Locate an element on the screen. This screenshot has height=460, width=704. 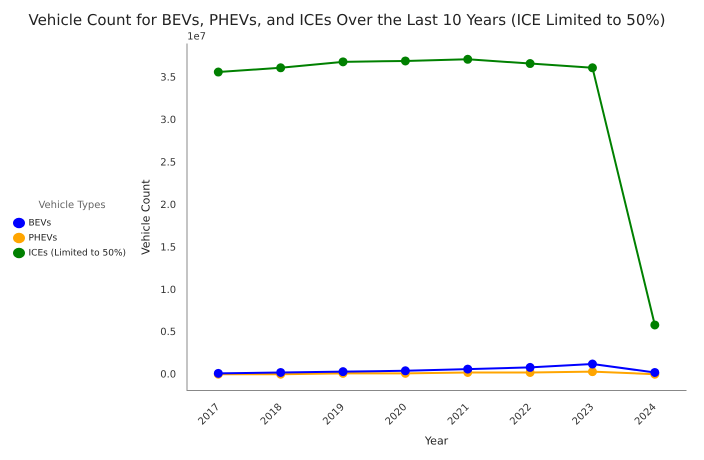
y-tick-label: 3.0 is located at coordinates (168, 120).